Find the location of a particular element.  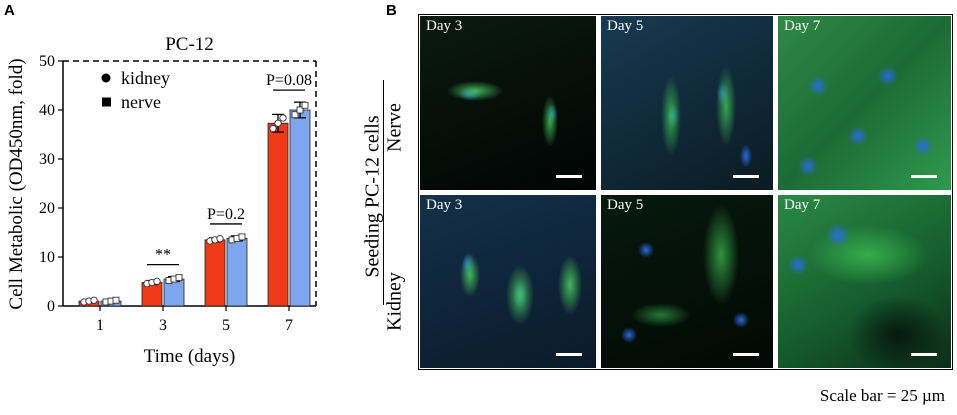

row-label-kidney: Kidney is located at coordinates (394, 301).